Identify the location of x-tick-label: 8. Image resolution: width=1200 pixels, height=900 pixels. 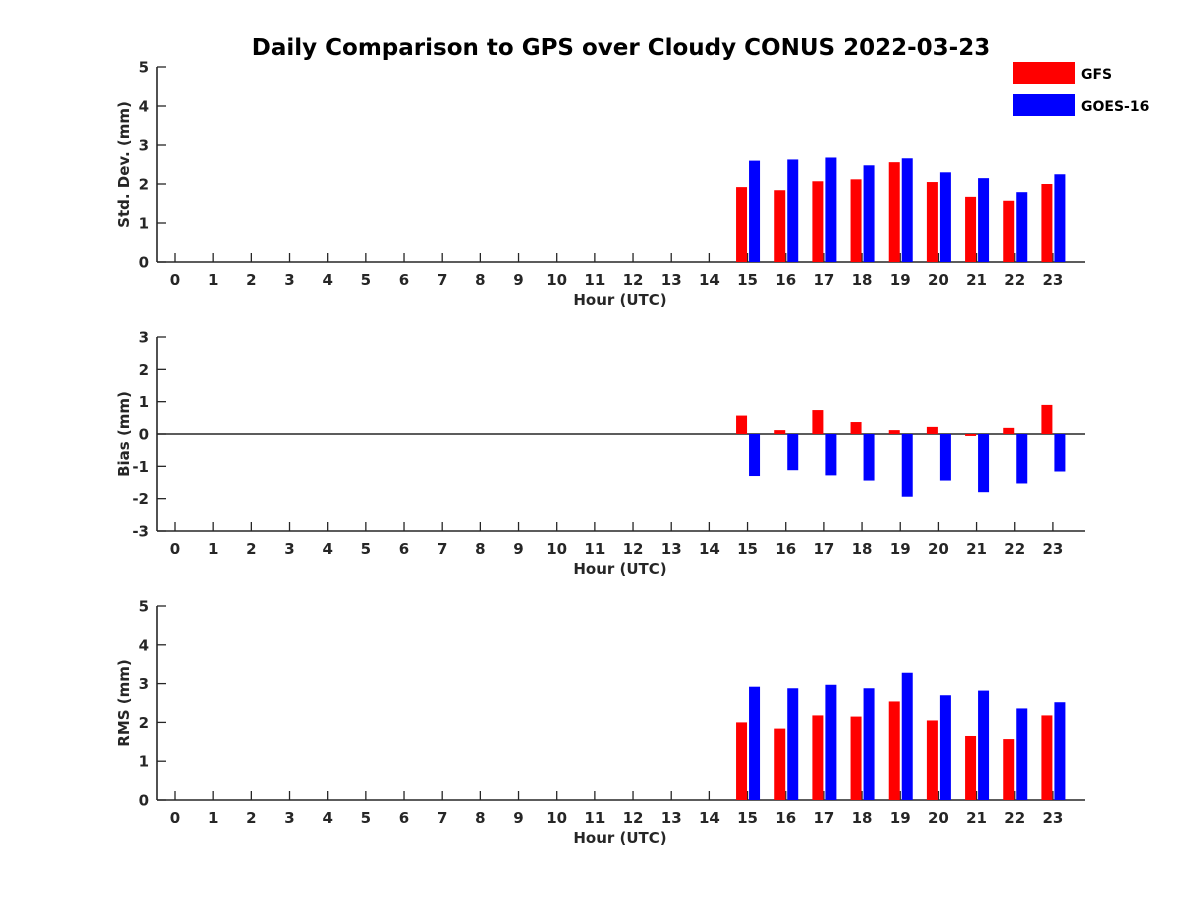
(480, 818).